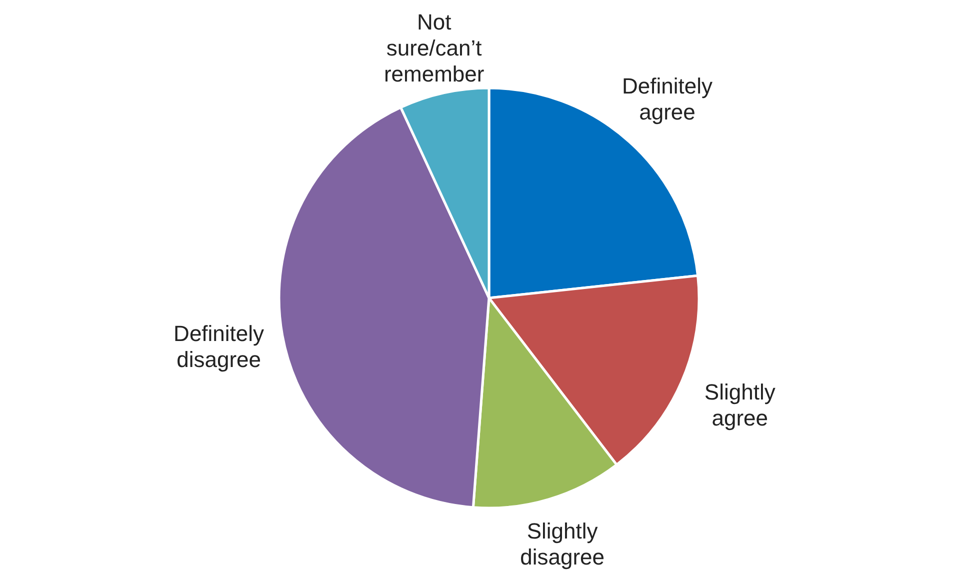 The height and width of the screenshot is (583, 954). What do you see at coordinates (434, 48) in the screenshot?
I see `slice-label: Not sure/can’t remember` at bounding box center [434, 48].